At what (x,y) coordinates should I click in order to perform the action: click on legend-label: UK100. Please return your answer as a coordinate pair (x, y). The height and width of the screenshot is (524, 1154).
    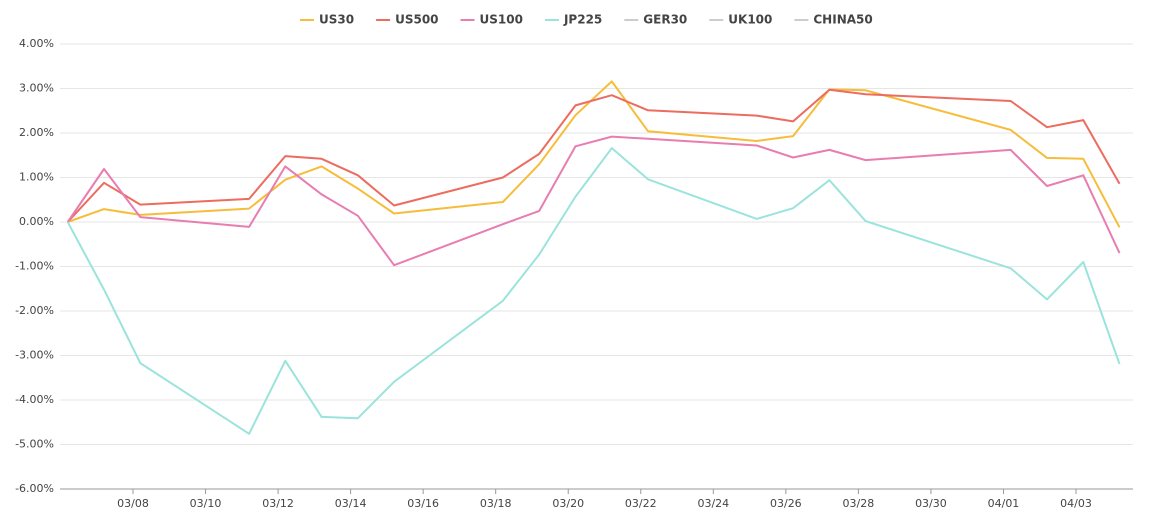
    Looking at the image, I should click on (750, 20).